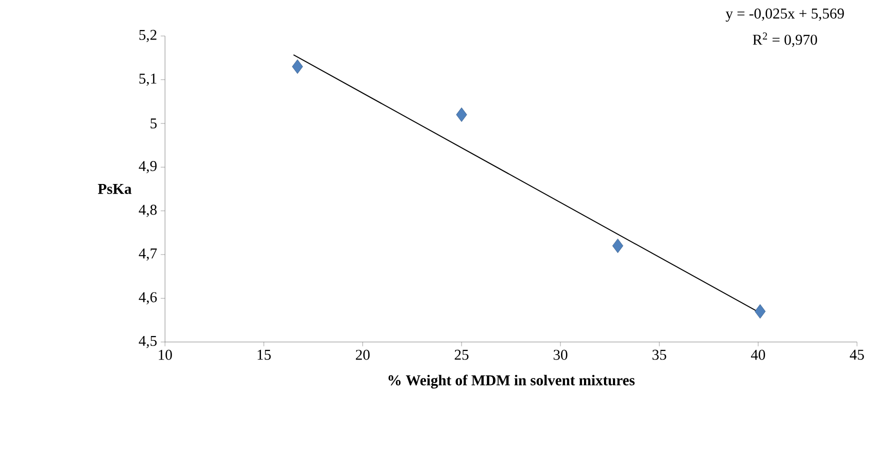 The width and height of the screenshot is (892, 471). What do you see at coordinates (147, 36) in the screenshot?
I see `y-tick-label: 5,2` at bounding box center [147, 36].